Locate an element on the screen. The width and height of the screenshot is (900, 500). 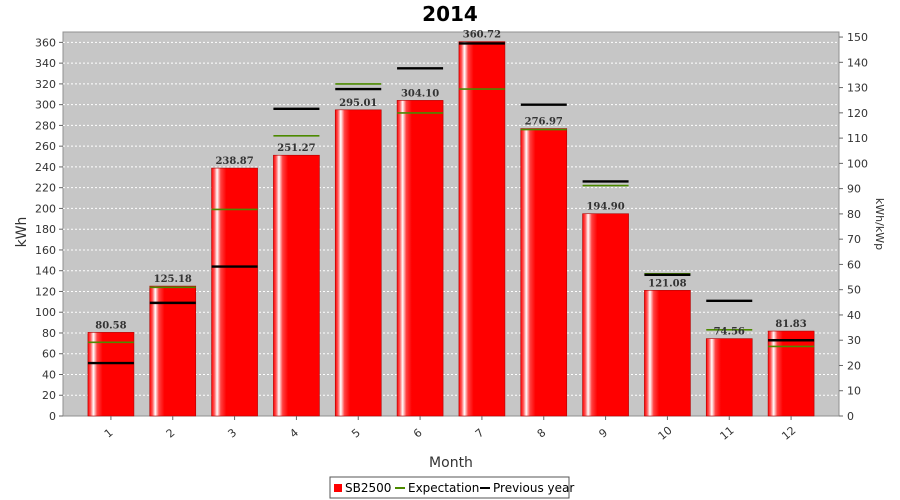
x-axis-label: Month is located at coordinates (451, 463).